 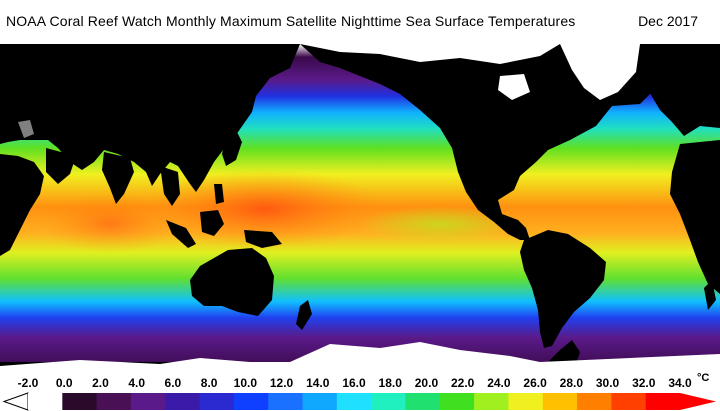 I want to click on antarctic-ice, so click(x=505, y=356).